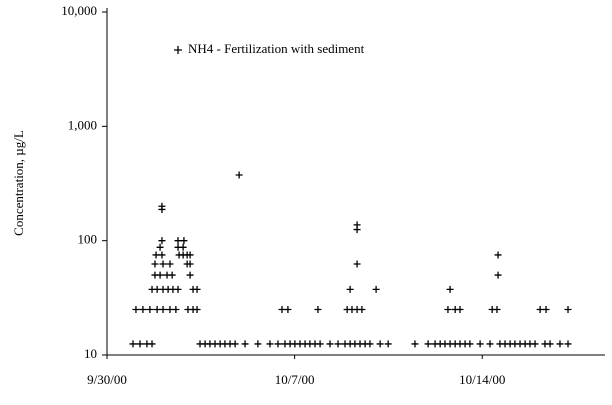  I want to click on y-tick-label: 1,000, so click(82, 124).